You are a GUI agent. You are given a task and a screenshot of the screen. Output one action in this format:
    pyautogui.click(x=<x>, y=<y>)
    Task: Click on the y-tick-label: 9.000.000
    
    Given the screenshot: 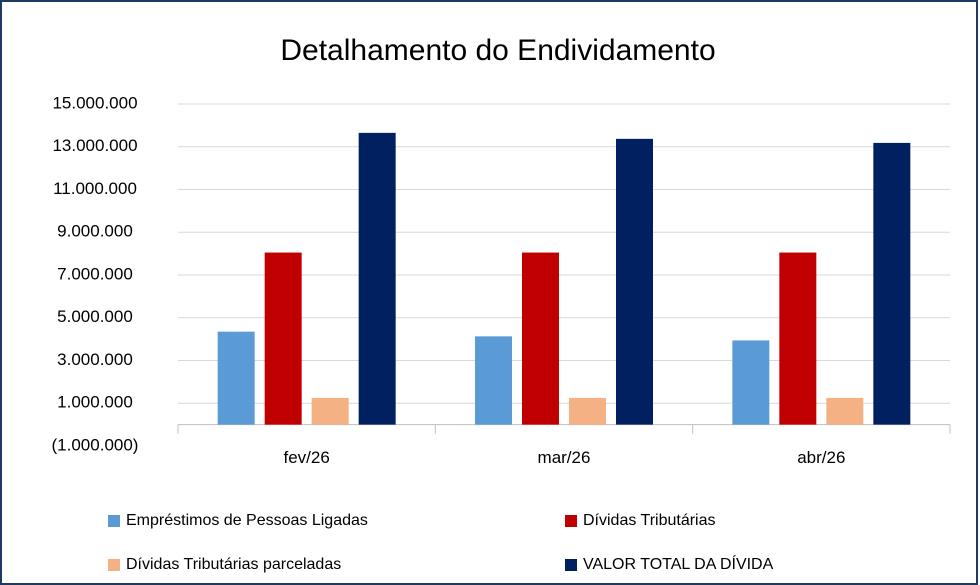 What is the action you would take?
    pyautogui.click(x=95, y=231)
    